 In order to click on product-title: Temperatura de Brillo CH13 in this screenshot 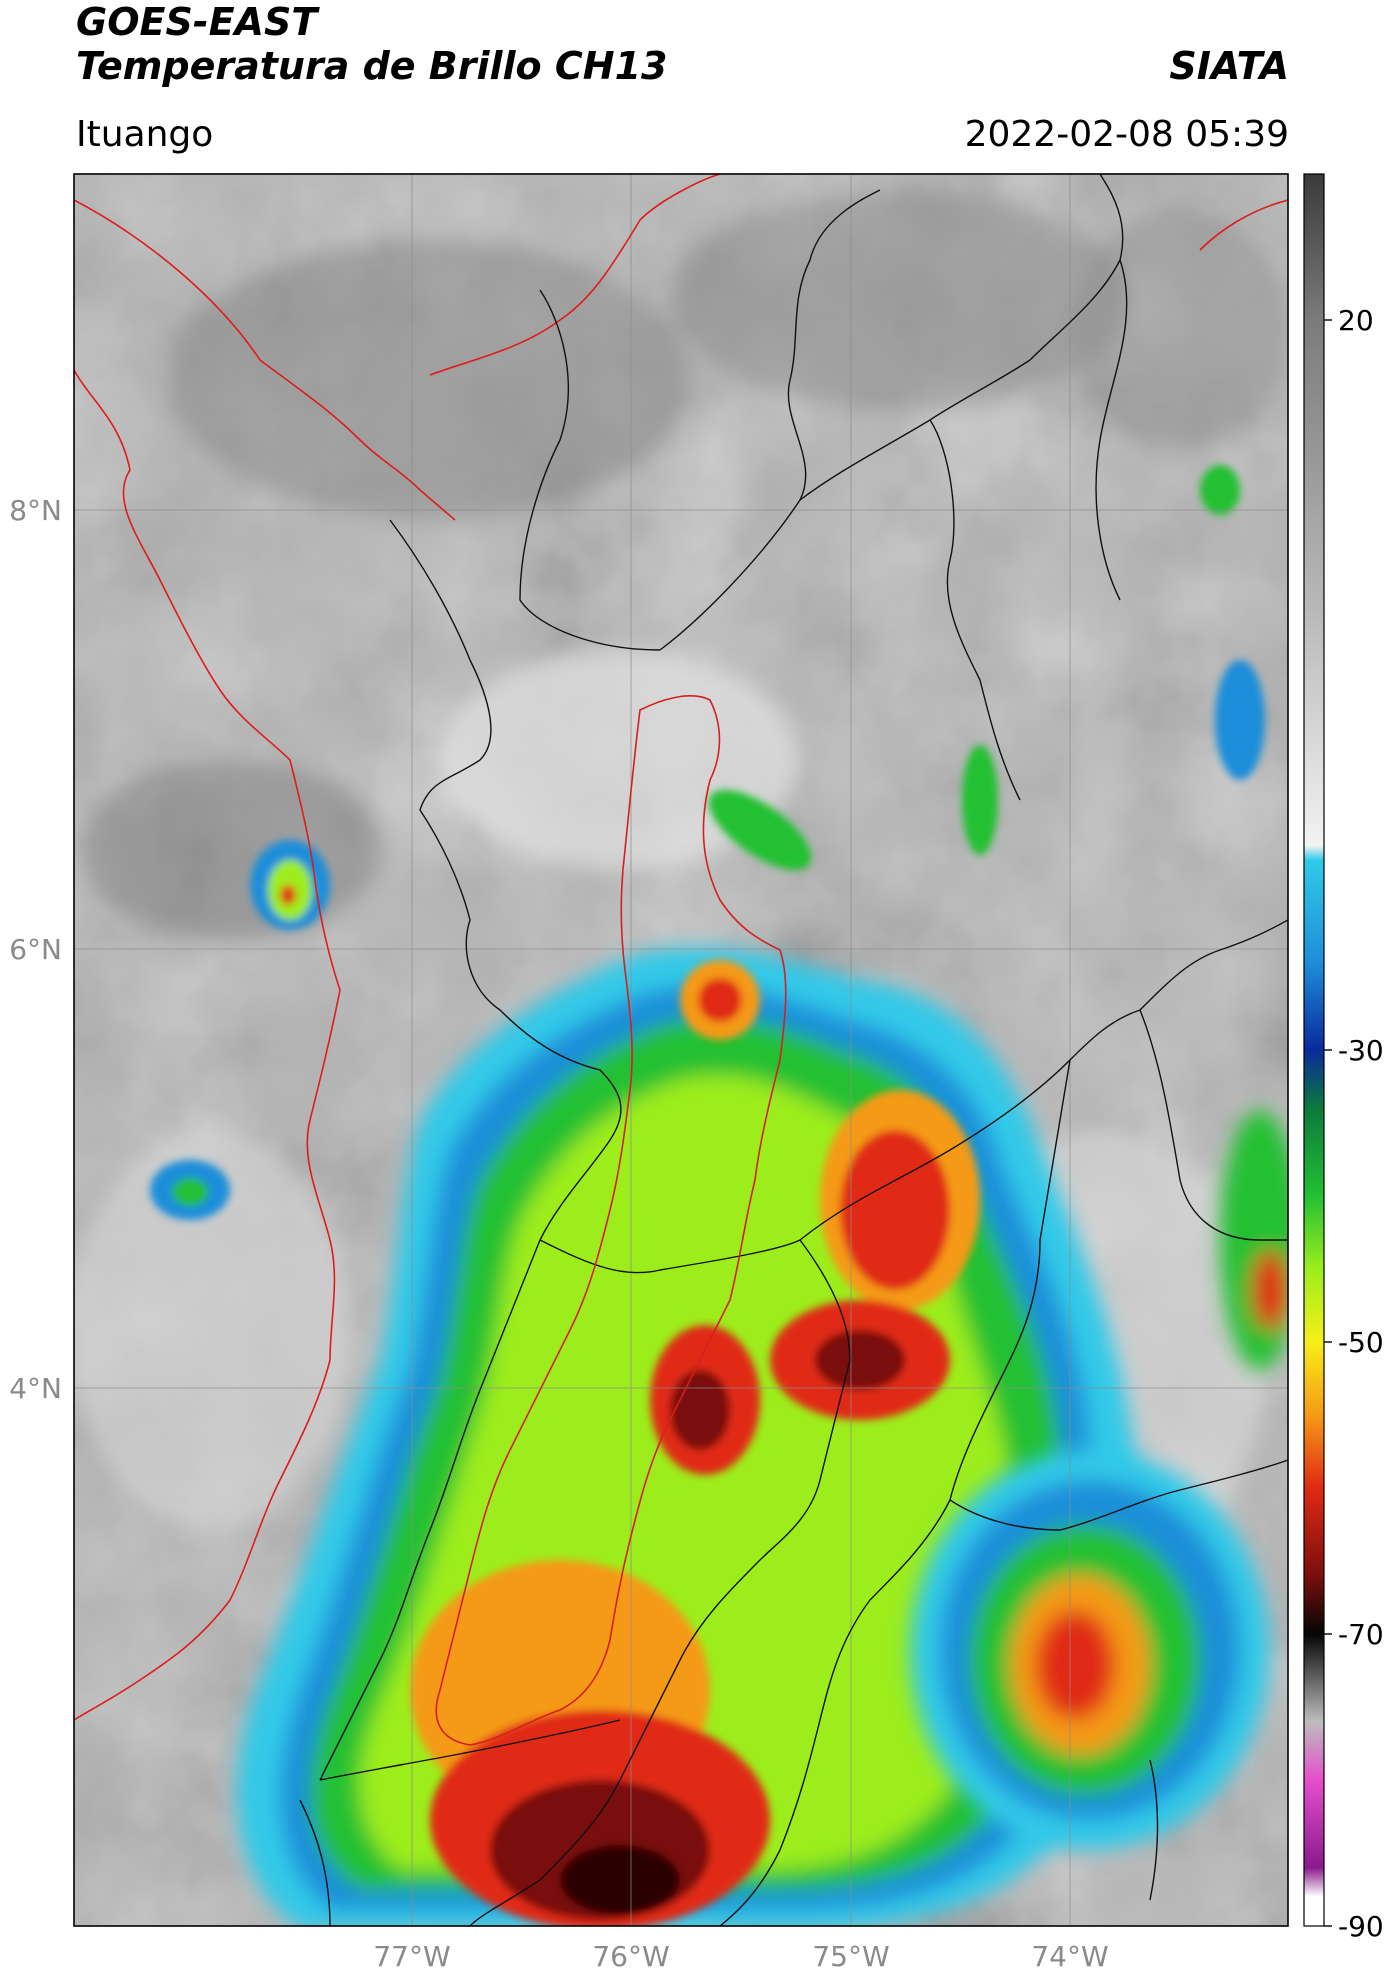, I will do `click(372, 66)`.